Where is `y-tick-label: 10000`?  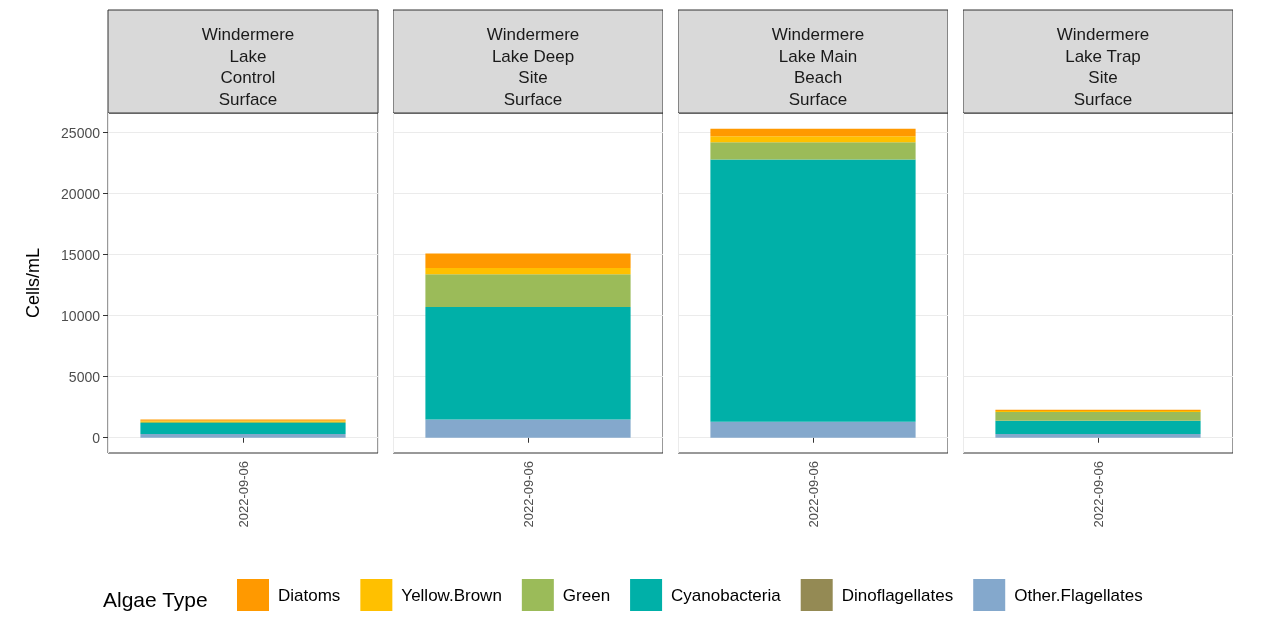
y-tick-label: 10000 is located at coordinates (81, 315).